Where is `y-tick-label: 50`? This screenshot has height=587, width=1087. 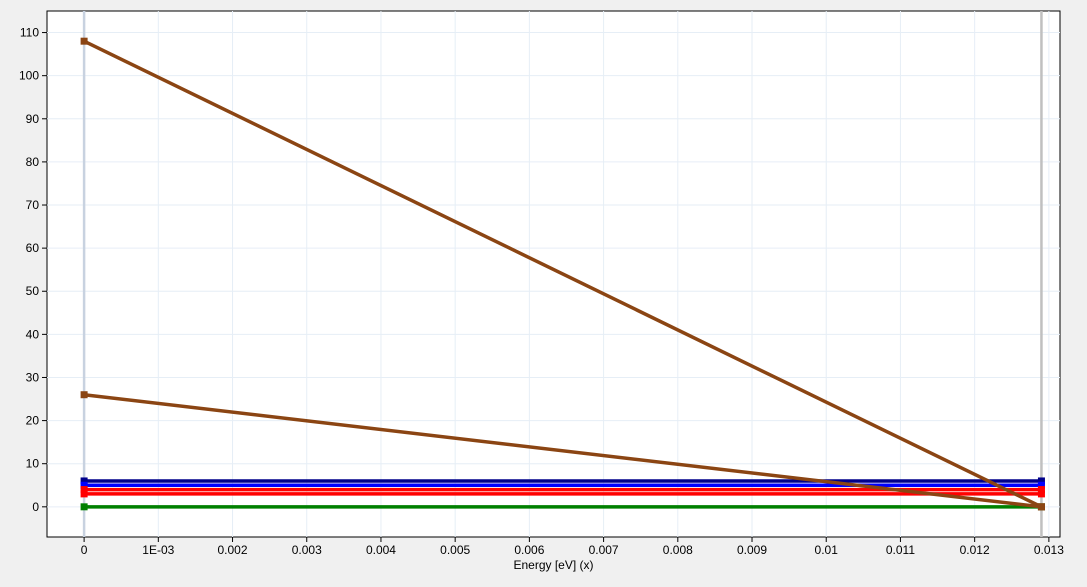
y-tick-label: 50 is located at coordinates (33, 291).